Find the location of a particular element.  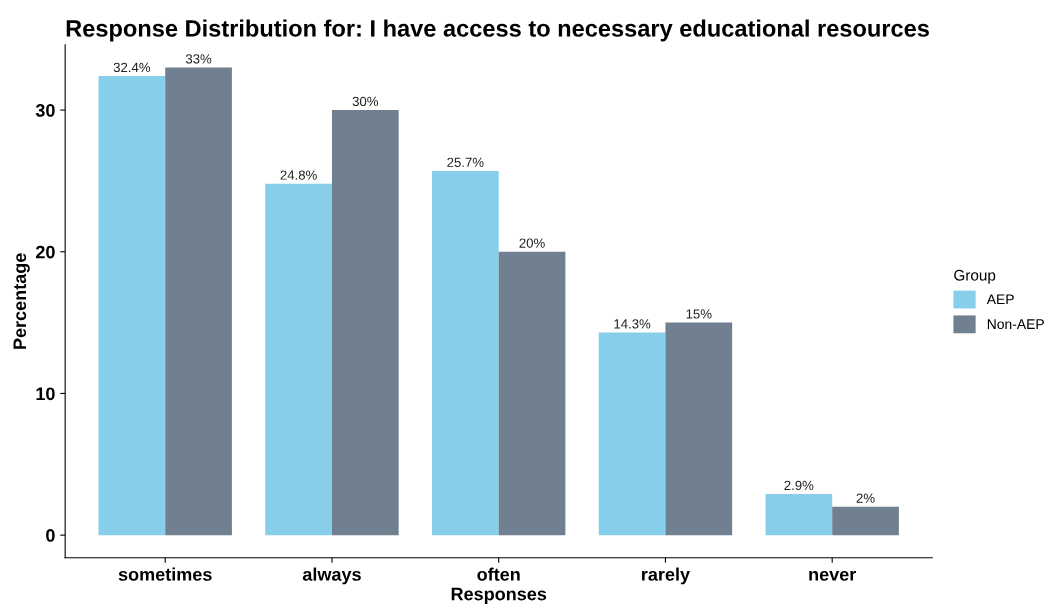

data-label: 15% is located at coordinates (699, 314).